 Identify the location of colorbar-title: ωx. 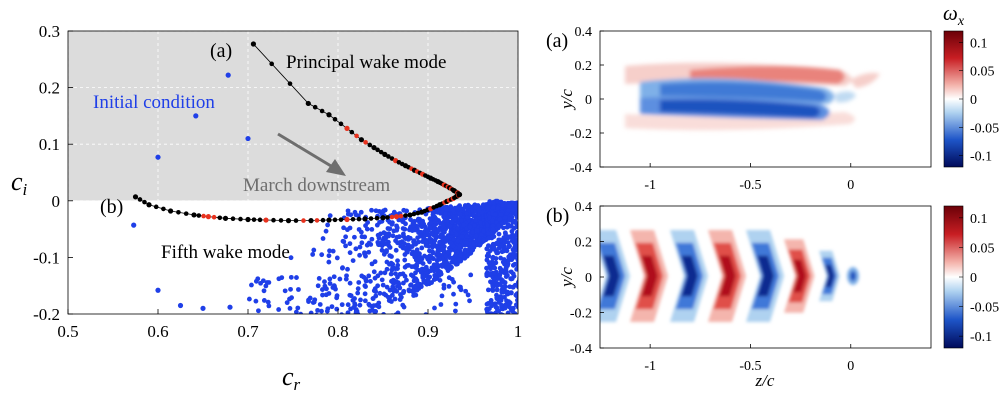
(954, 15).